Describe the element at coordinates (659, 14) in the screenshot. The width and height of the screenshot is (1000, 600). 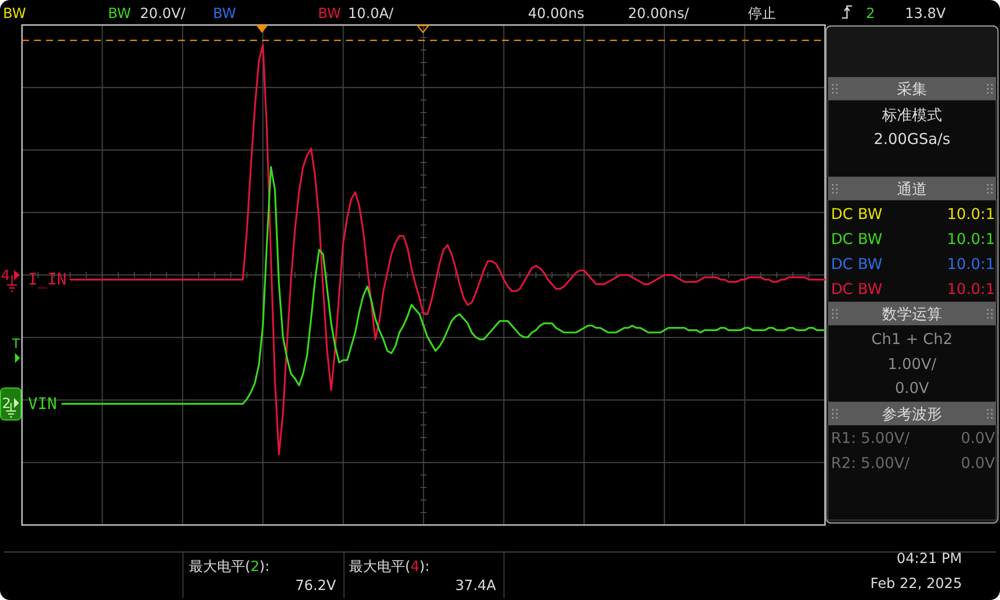
I see `text: 20.00ns/` at that location.